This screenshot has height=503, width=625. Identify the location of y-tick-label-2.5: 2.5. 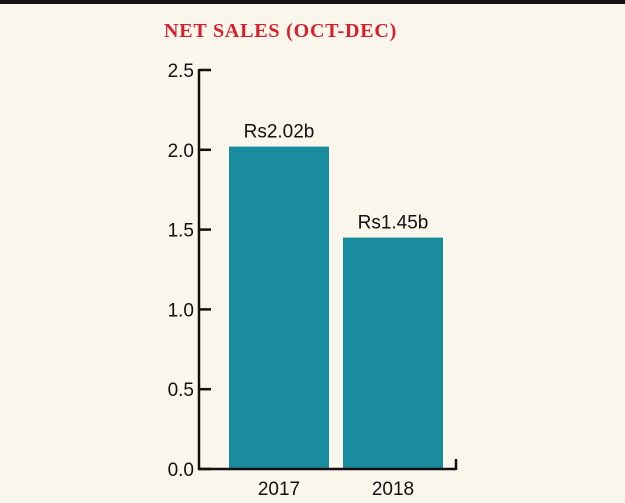
(181, 71).